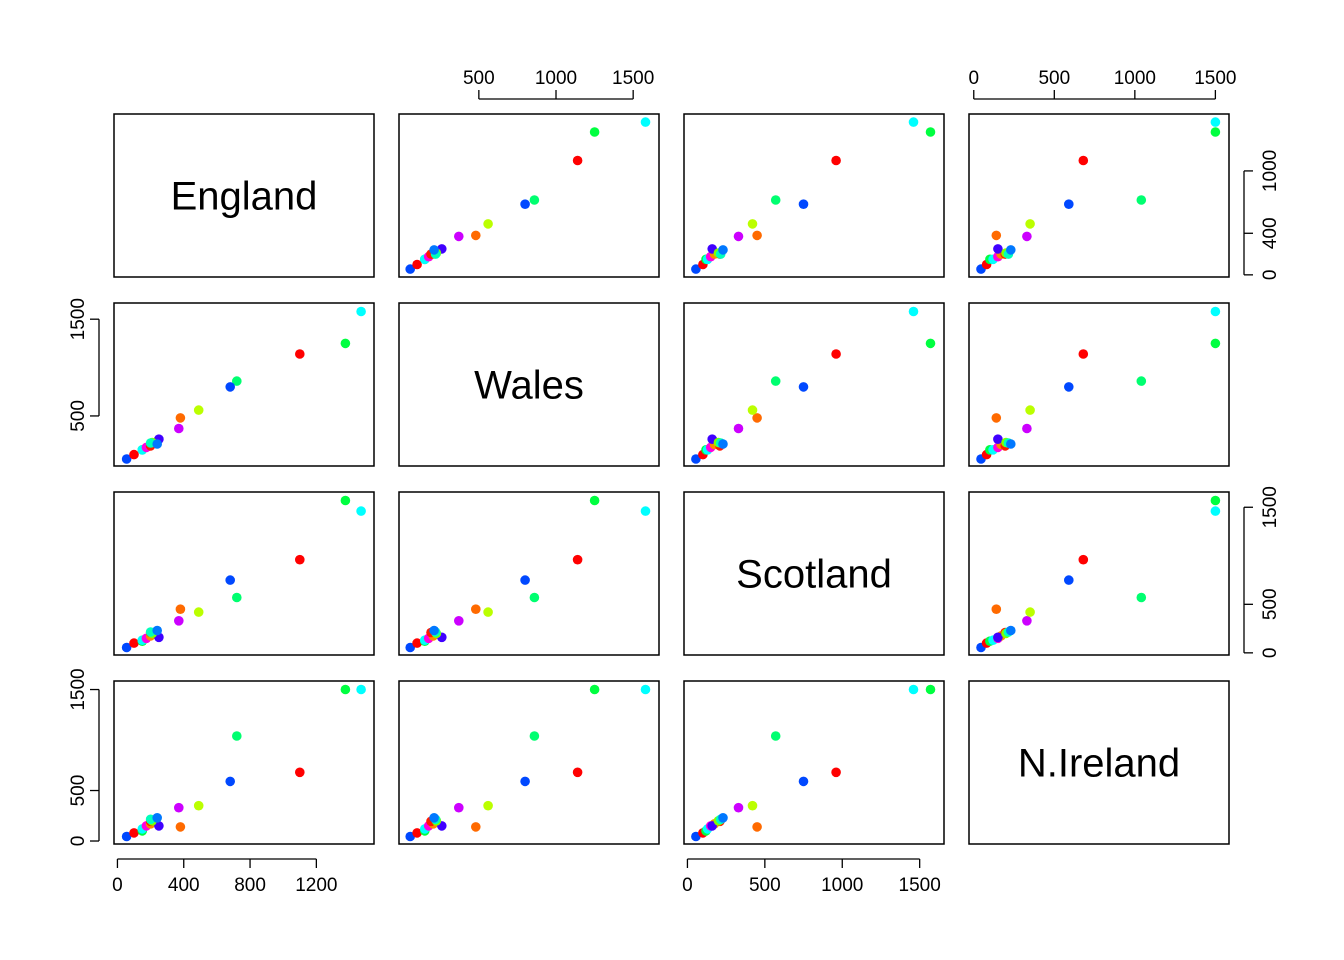  I want to click on variable-label: N.Ireland, so click(1099, 764).